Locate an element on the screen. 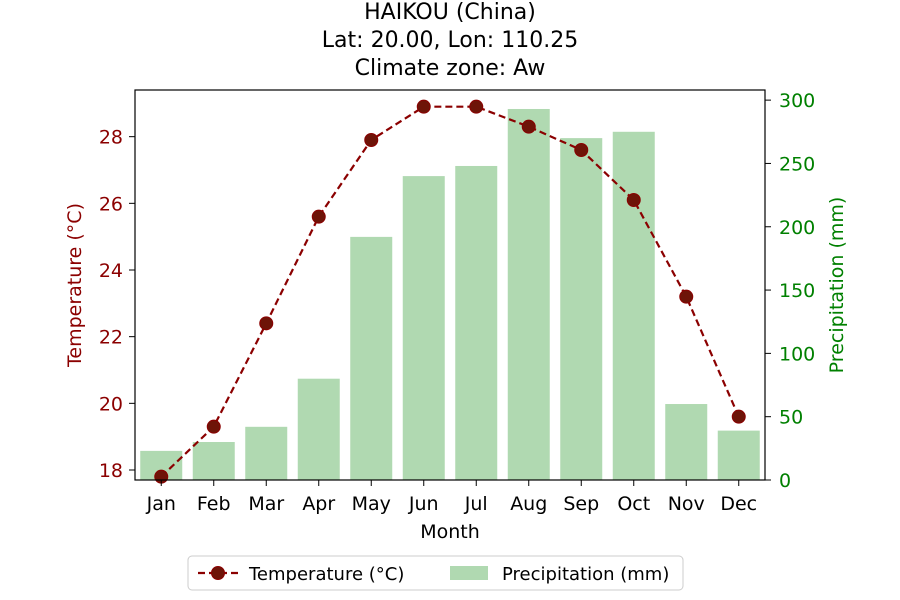 Image resolution: width=900 pixels, height=600 pixels. legend-temperature-label: Temperature (°C) is located at coordinates (326, 574).